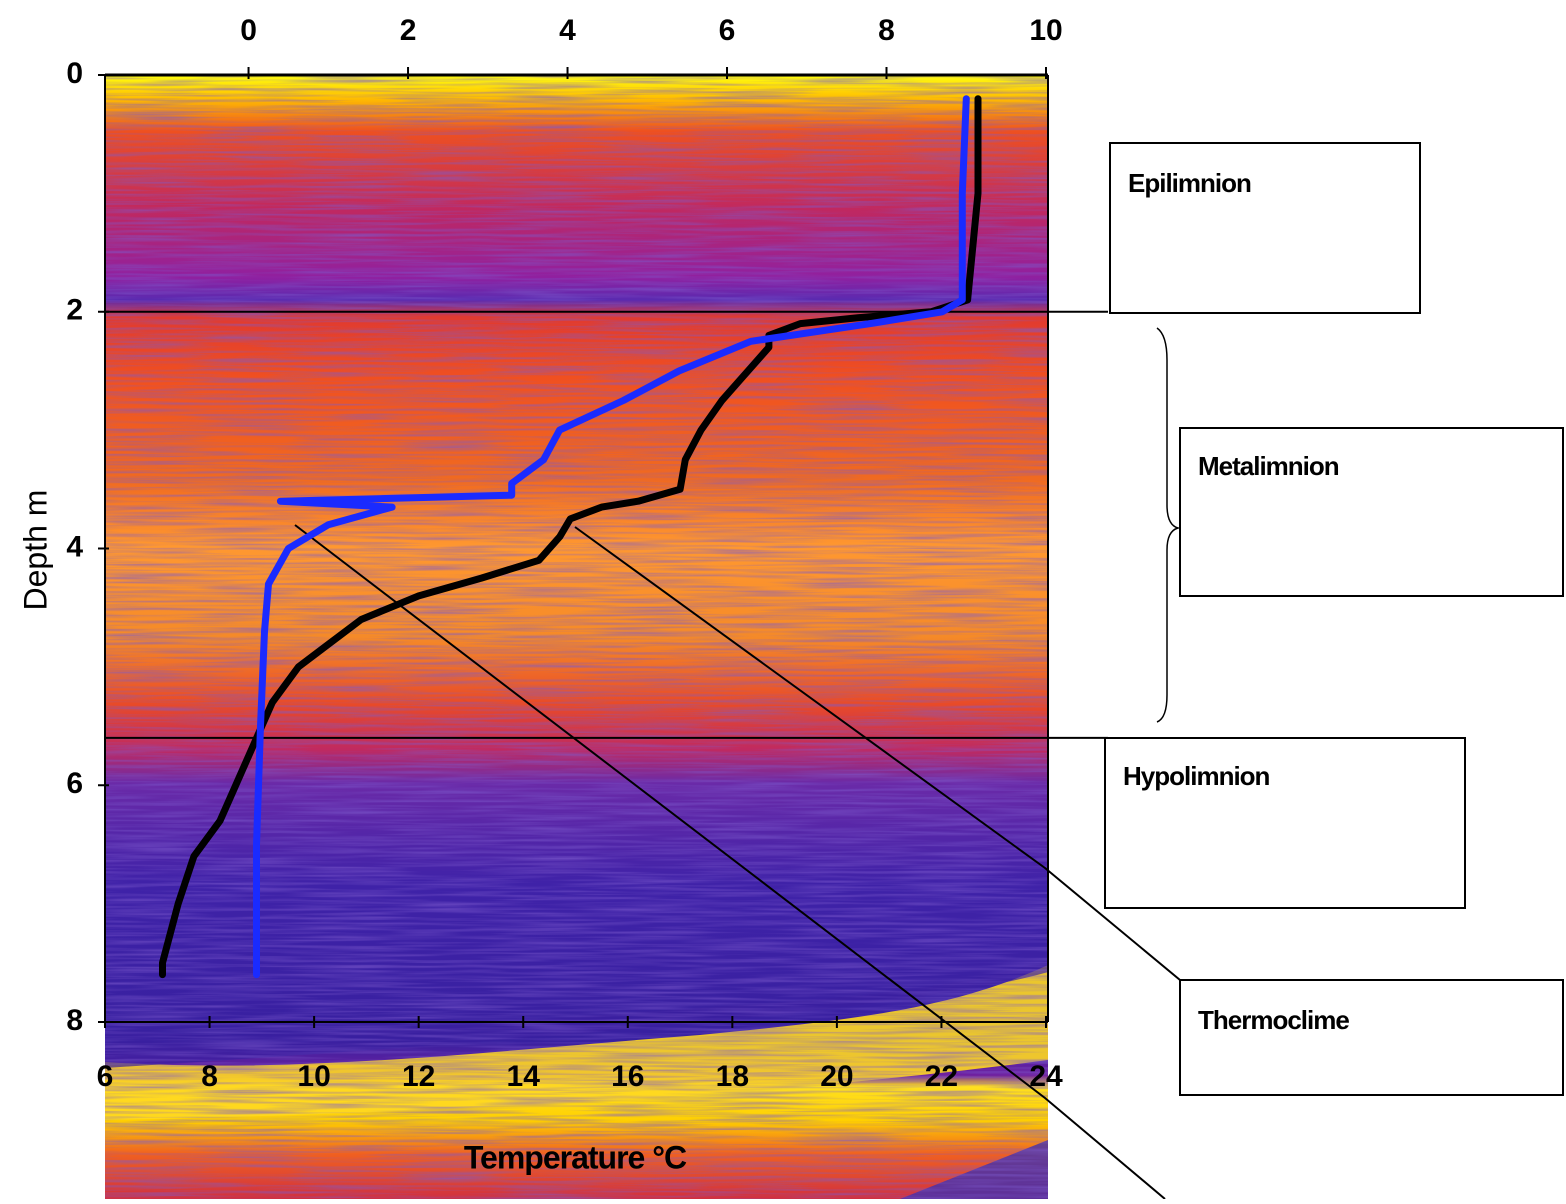 This screenshot has width=1566, height=1204. What do you see at coordinates (1273, 1020) in the screenshot?
I see `annotation: Thermoclime` at bounding box center [1273, 1020].